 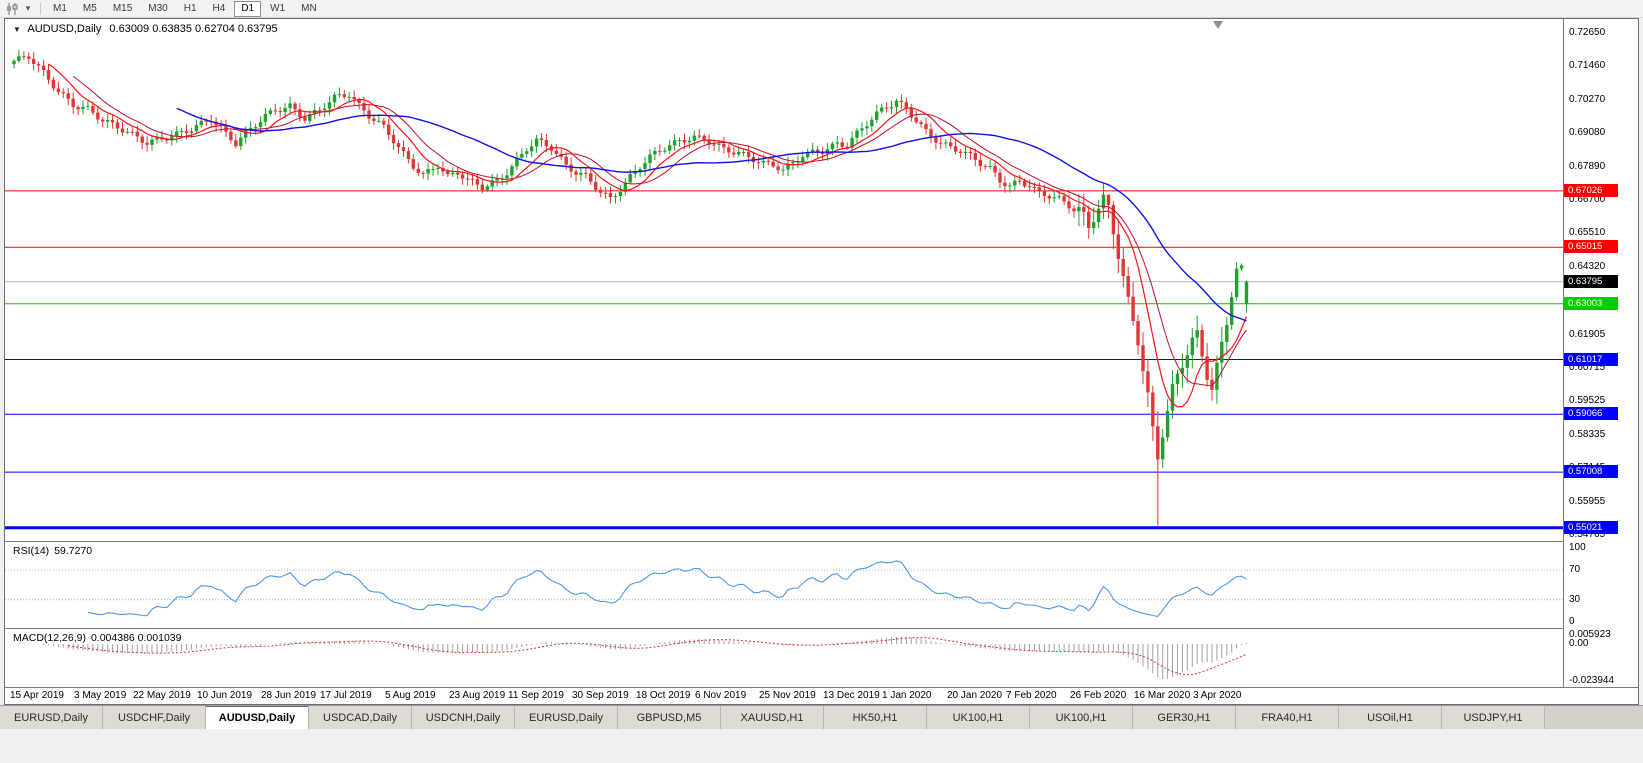 I want to click on toolbar: ▾ M1 M5 M15 M30 H1 H4 D1 W1 MN, so click(x=821, y=9).